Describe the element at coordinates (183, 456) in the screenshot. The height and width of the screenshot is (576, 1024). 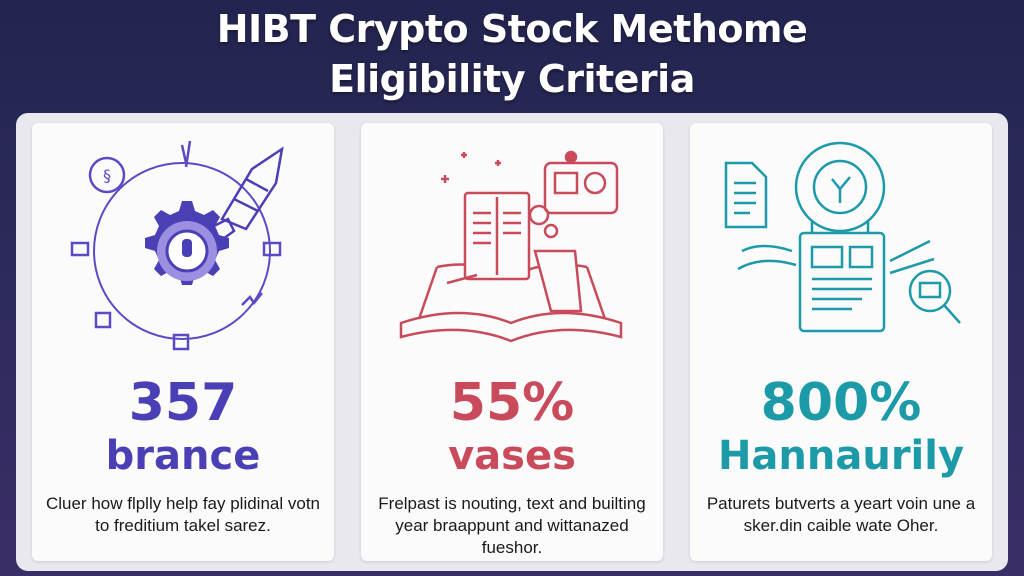
I see `stat-word: brance` at that location.